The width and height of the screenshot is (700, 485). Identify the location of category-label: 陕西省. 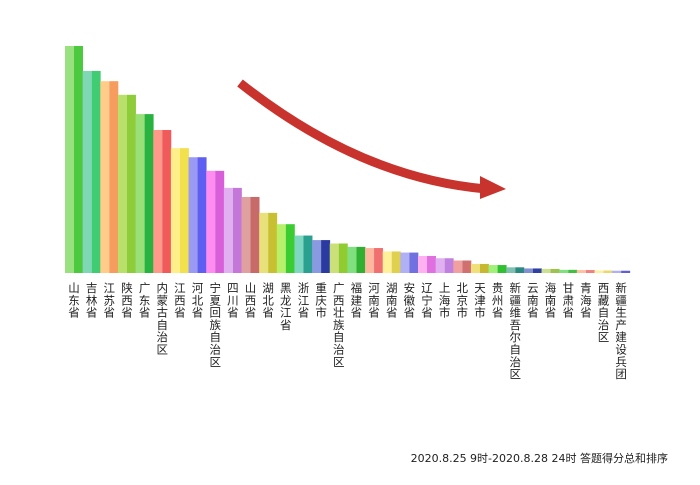
(127, 300).